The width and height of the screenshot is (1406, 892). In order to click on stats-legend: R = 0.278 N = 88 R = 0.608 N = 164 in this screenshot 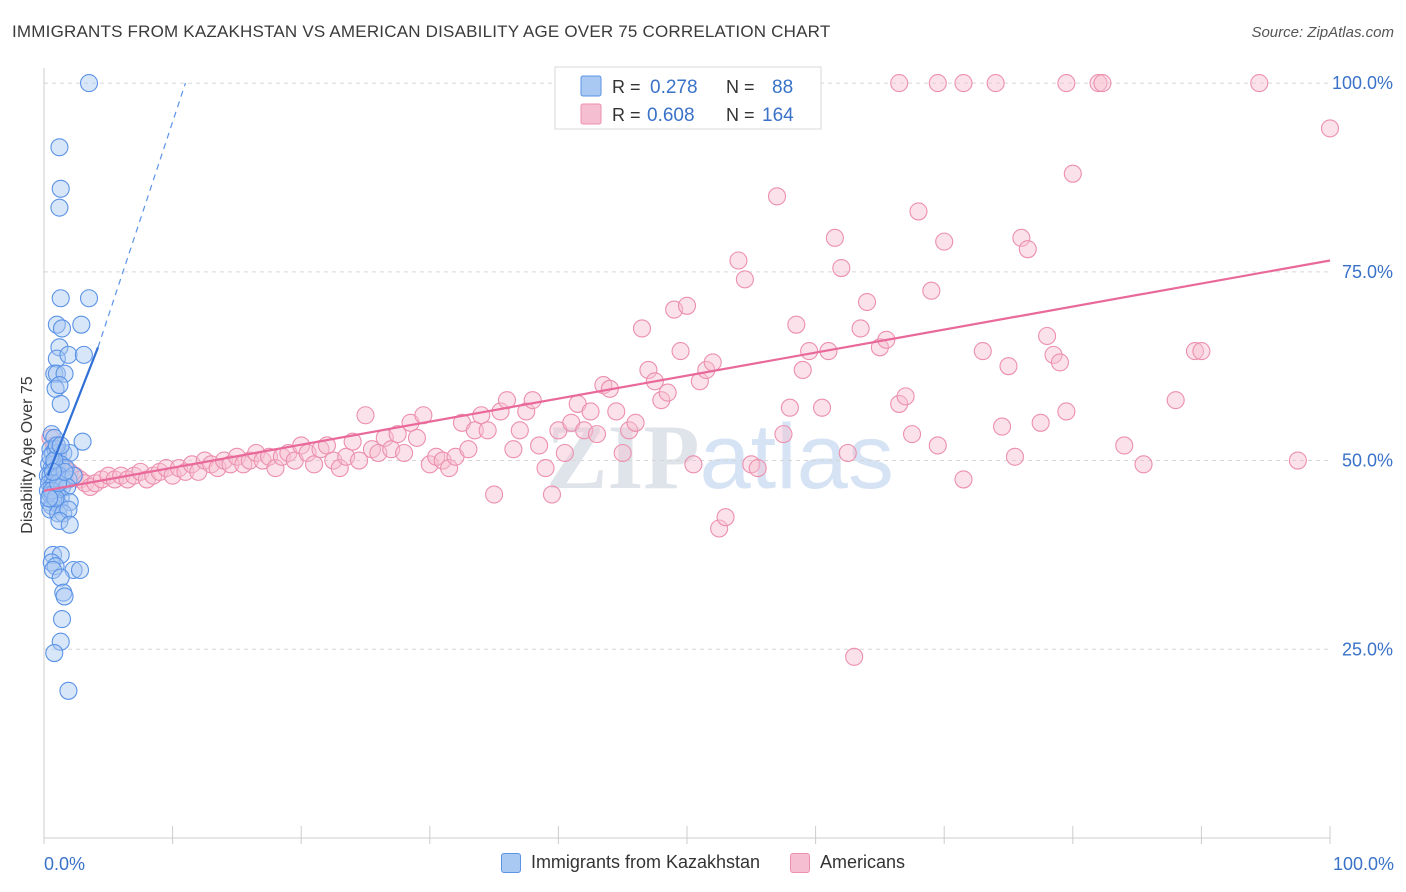, I will do `click(688, 98)`.